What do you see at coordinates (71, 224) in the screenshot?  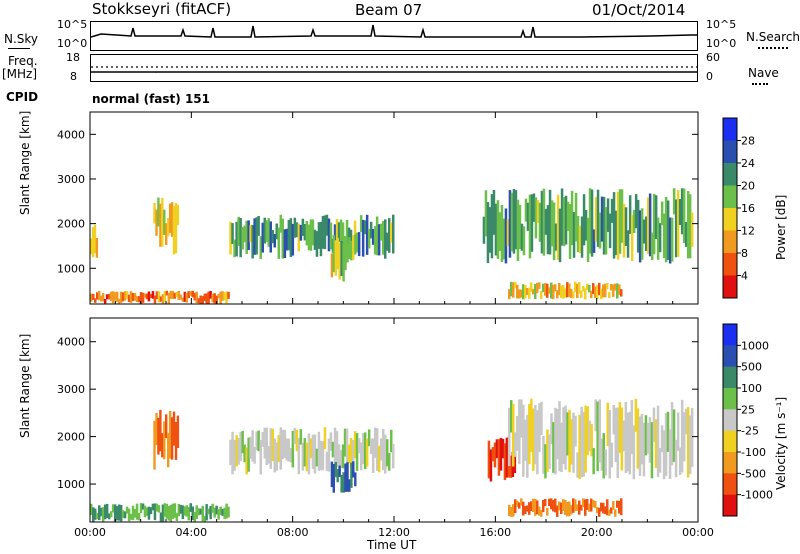 I see `power-ytick-label: 2000` at bounding box center [71, 224].